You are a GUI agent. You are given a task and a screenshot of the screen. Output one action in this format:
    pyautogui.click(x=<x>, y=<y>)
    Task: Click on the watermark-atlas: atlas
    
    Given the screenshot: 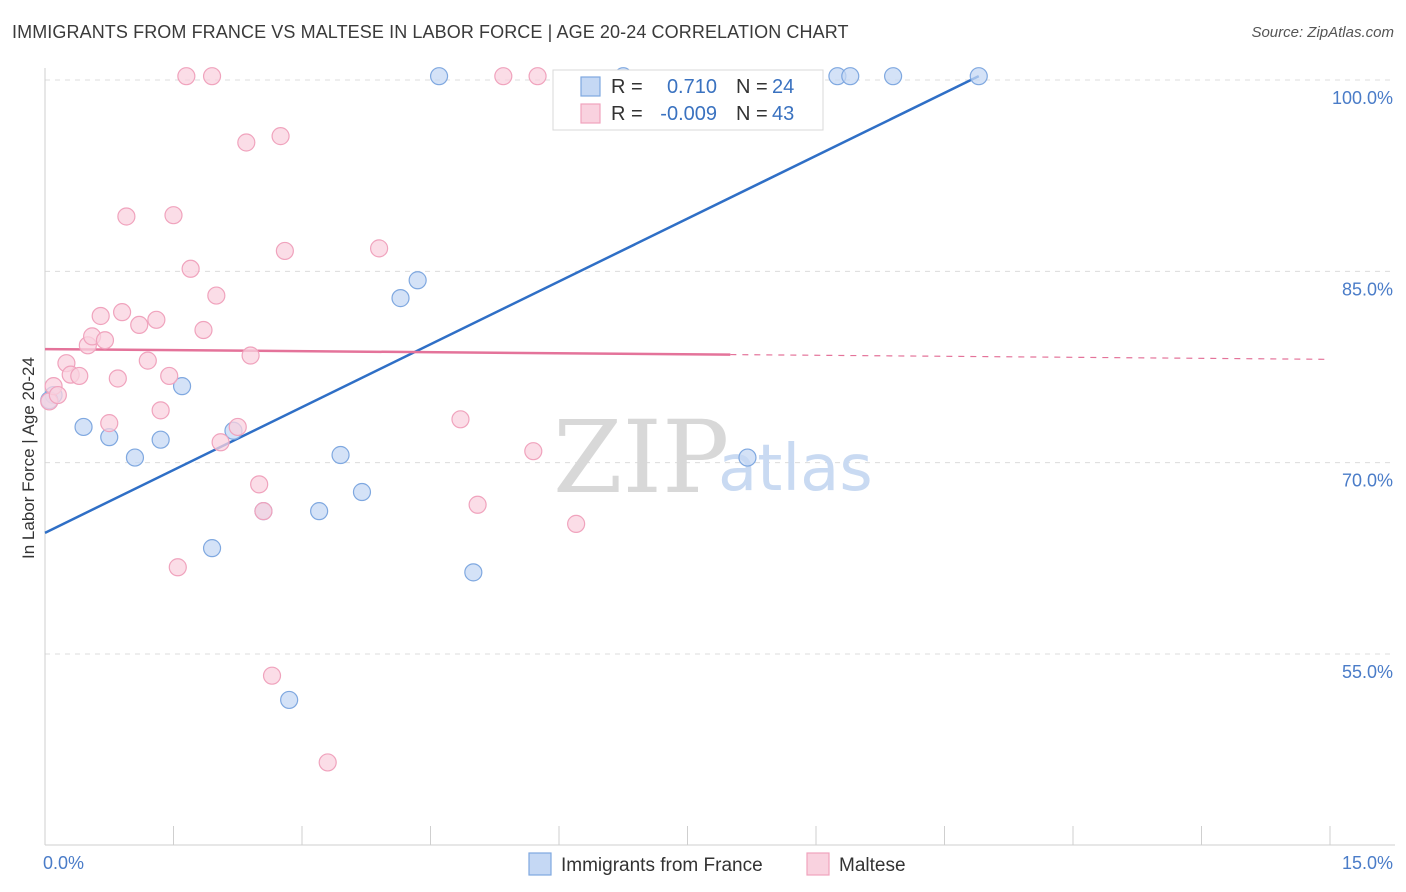 What is the action you would take?
    pyautogui.click(x=795, y=469)
    